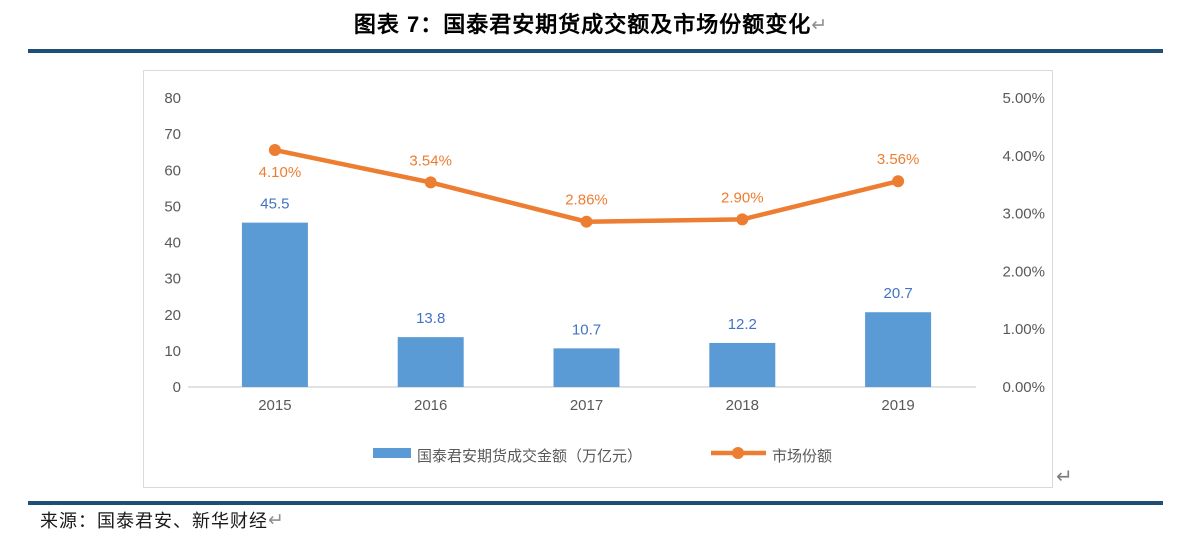 The width and height of the screenshot is (1182, 551). What do you see at coordinates (529, 456) in the screenshot?
I see `legend-bar-label: 国泰君安期货成交金额（万亿元）` at bounding box center [529, 456].